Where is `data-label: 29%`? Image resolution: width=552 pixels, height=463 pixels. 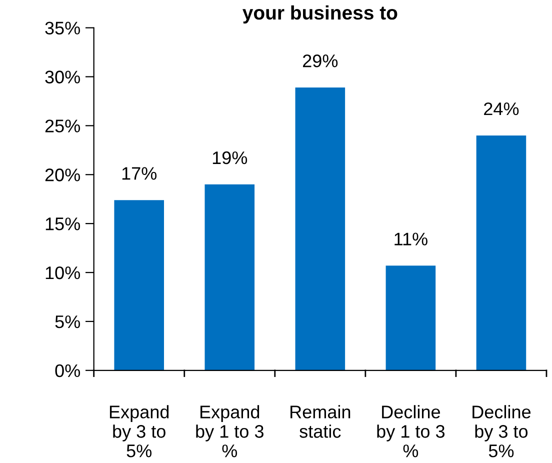 data-label: 29% is located at coordinates (320, 61).